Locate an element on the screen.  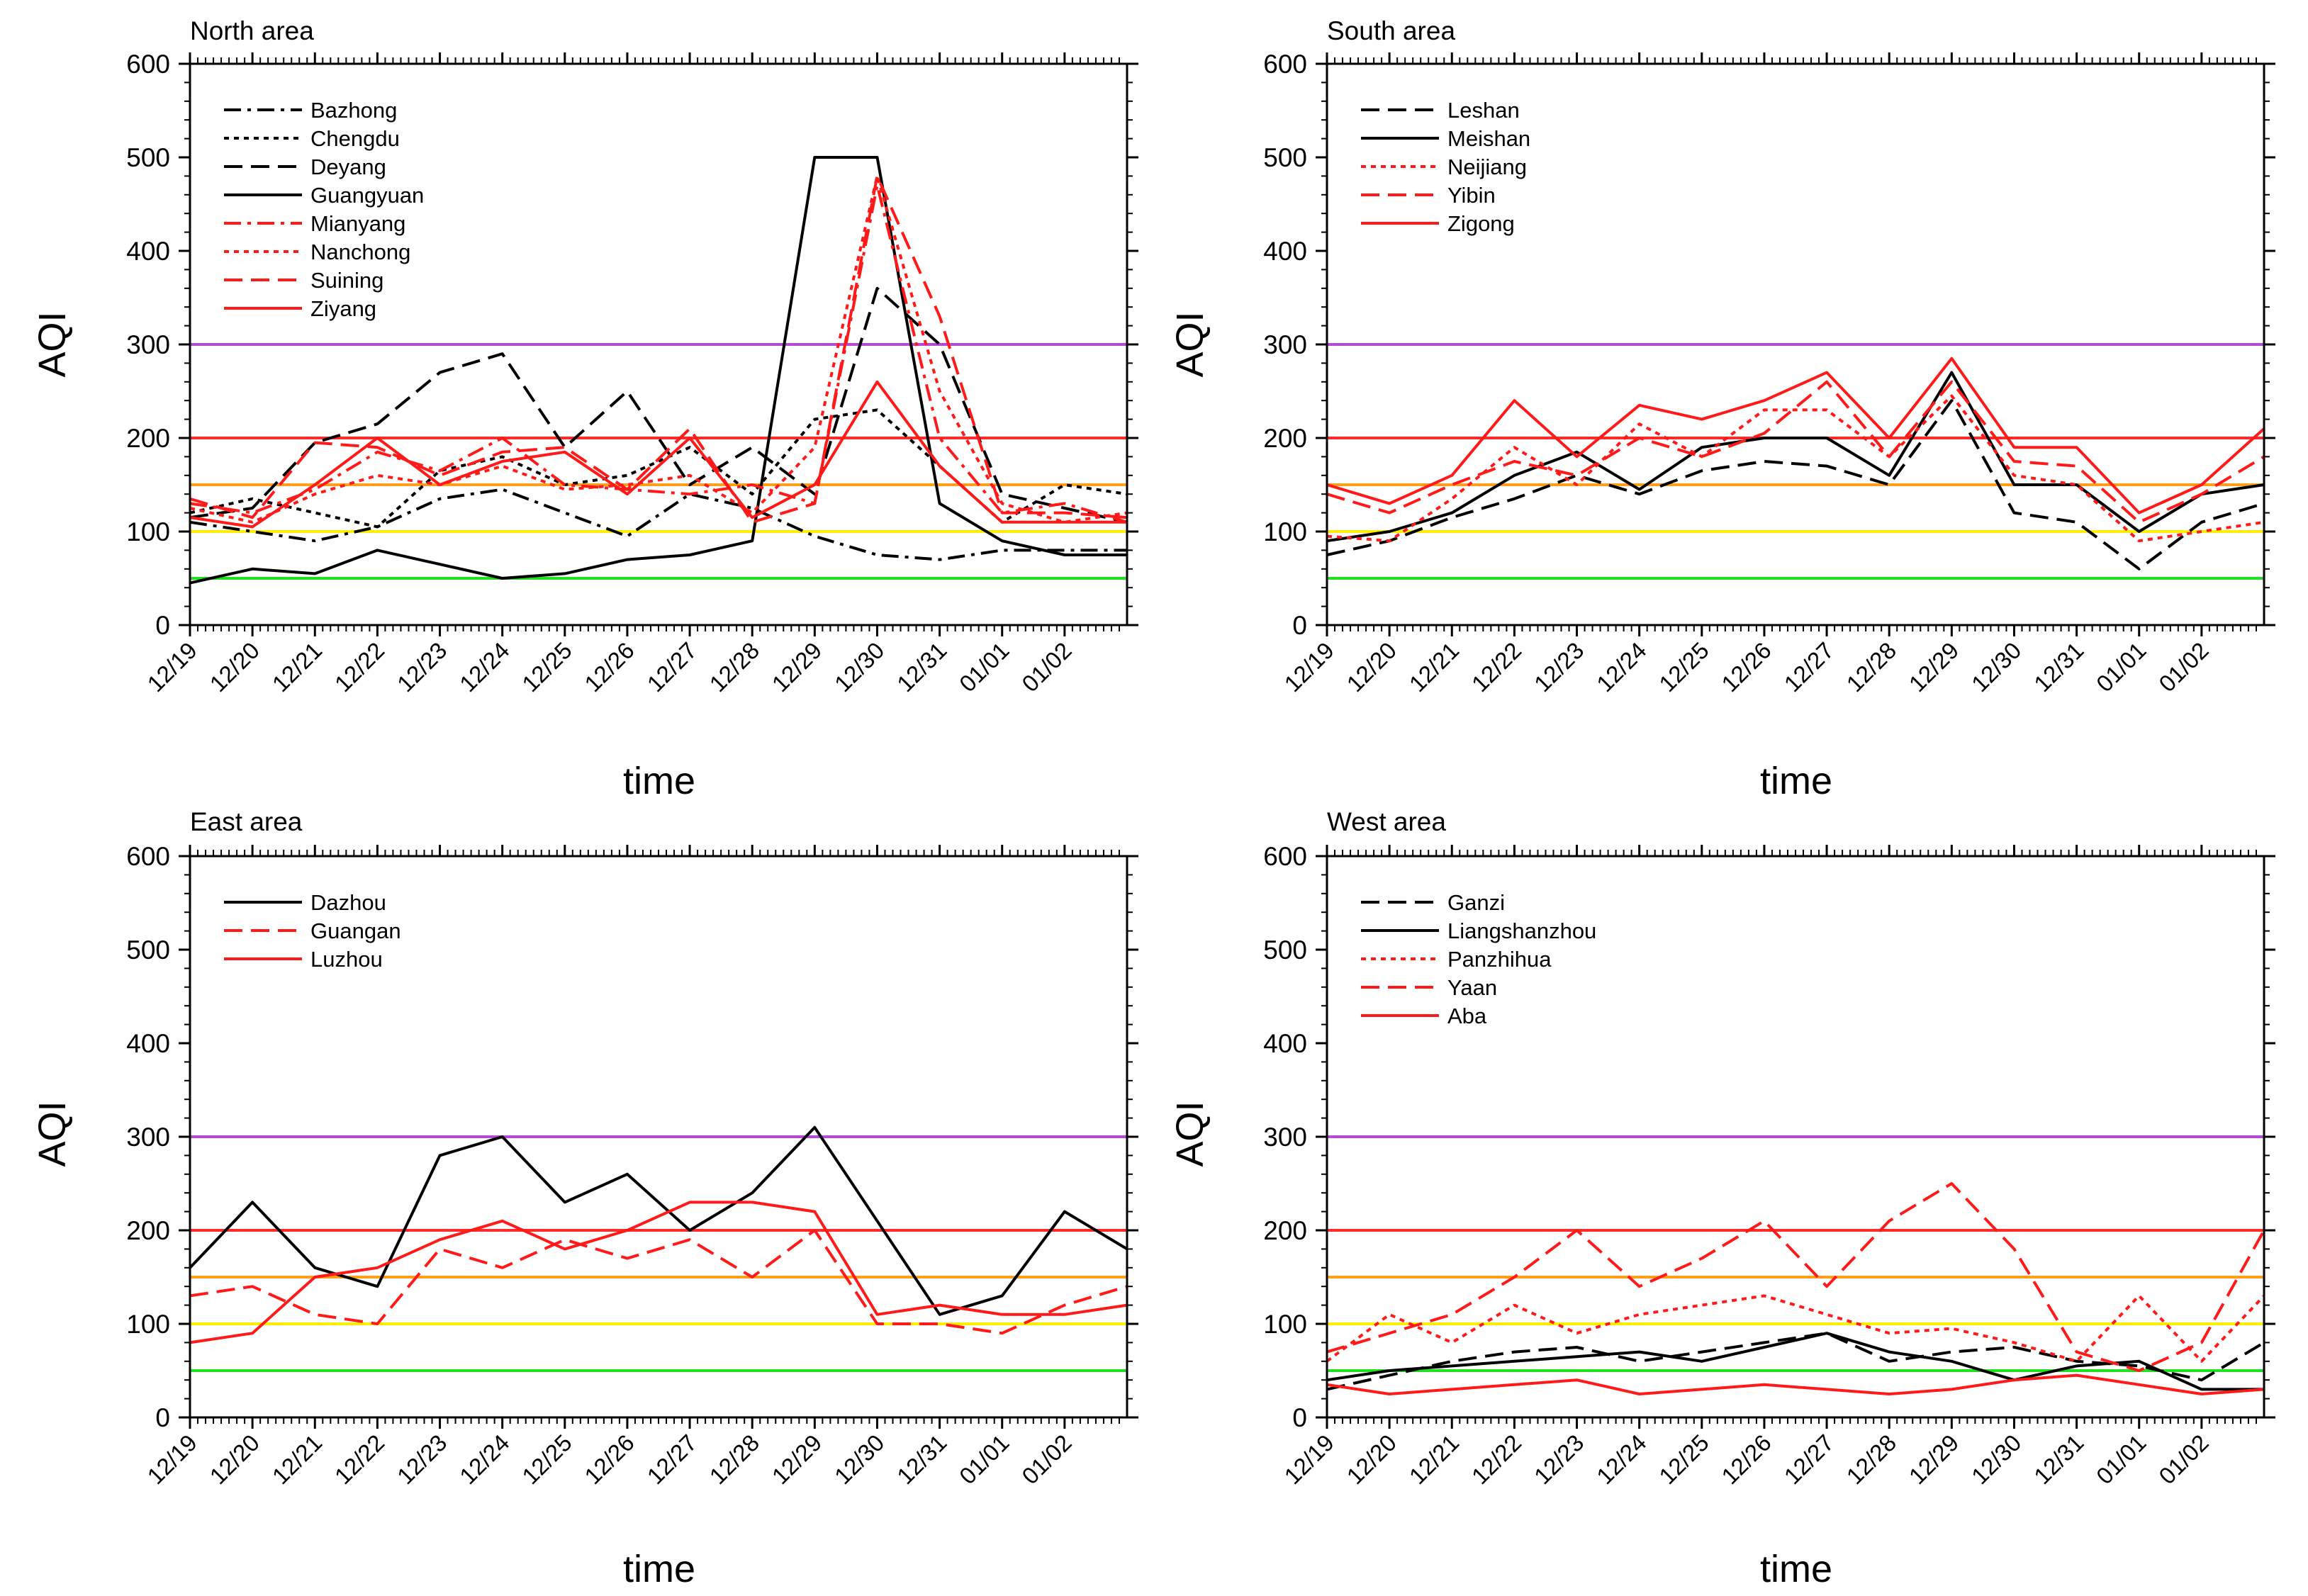
x-tick-label: 12/29 is located at coordinates (797, 1460).